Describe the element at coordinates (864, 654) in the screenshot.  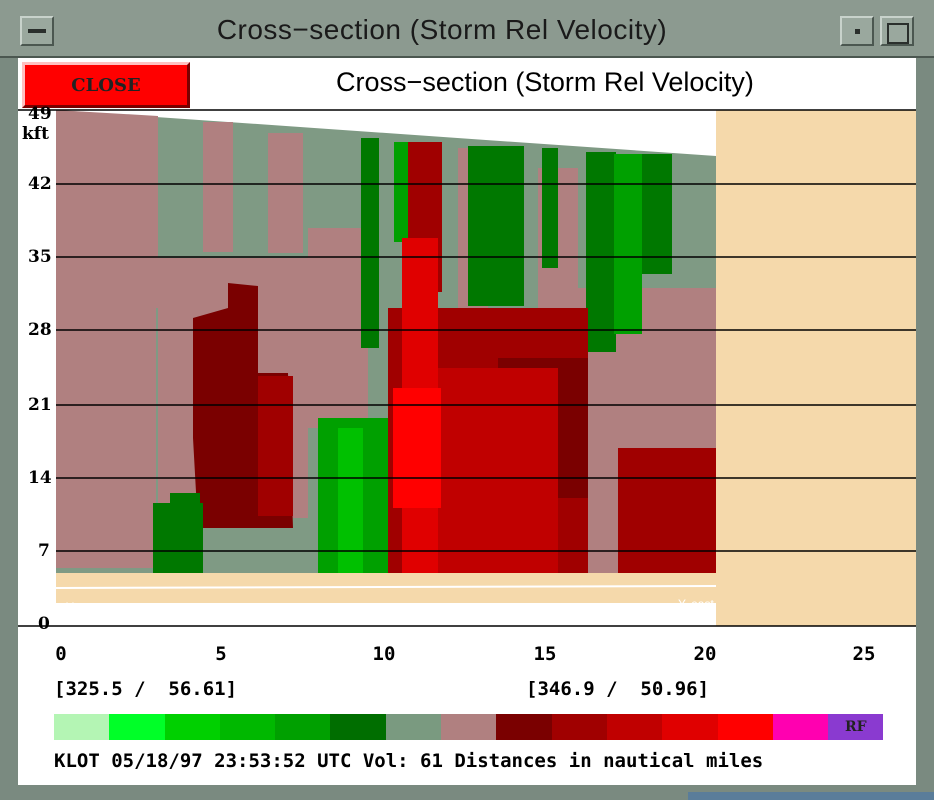
I see `x-tick-label: 25` at that location.